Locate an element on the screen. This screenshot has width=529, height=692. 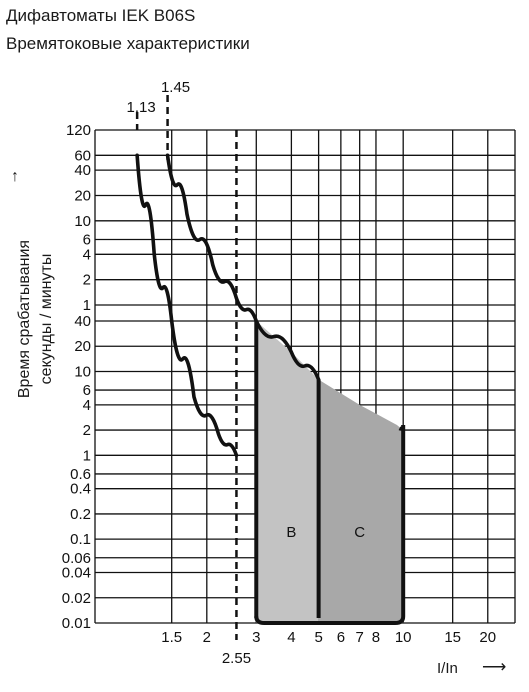
x-tick-label: 10 is located at coordinates (403, 637).